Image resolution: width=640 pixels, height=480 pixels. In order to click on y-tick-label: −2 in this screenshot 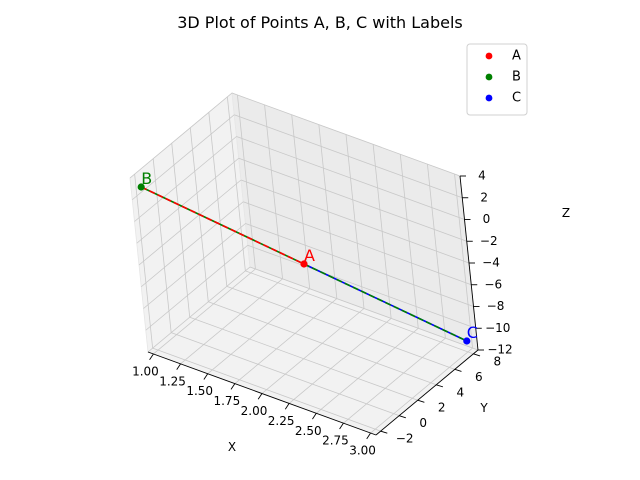, I will do `click(405, 439)`.